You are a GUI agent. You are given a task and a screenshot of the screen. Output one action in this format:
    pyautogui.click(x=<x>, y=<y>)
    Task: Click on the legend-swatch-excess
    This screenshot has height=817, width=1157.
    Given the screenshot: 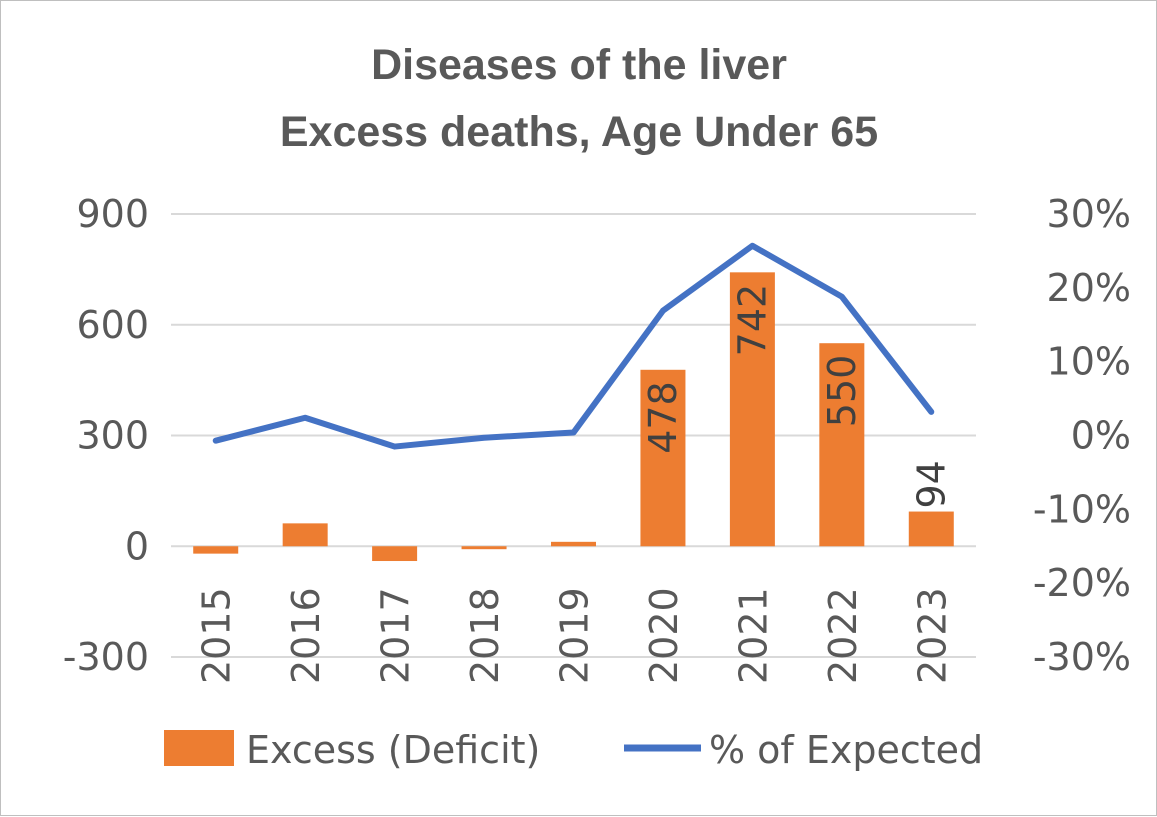 What is the action you would take?
    pyautogui.click(x=199, y=748)
    